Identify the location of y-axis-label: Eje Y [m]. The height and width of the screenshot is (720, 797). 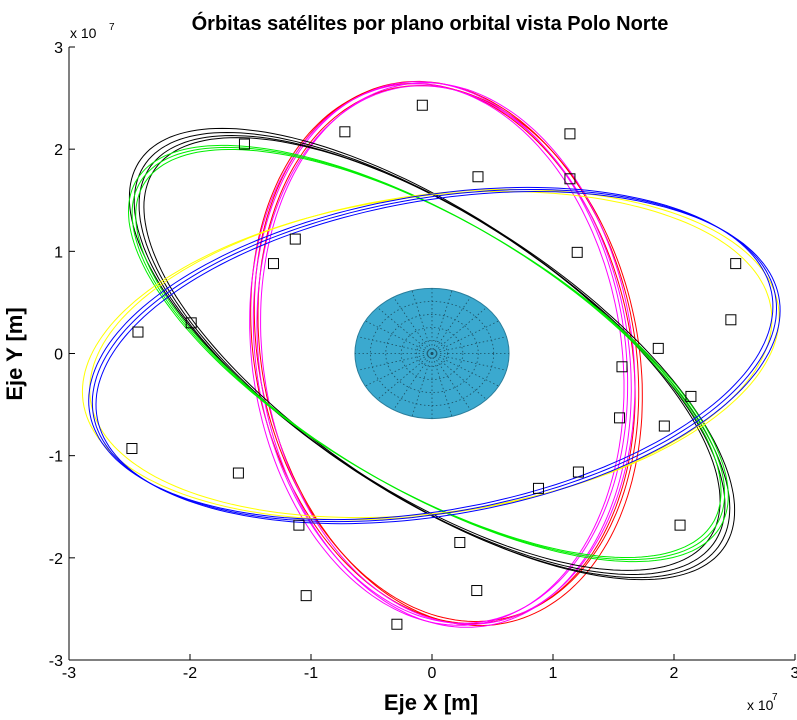
(14, 353).